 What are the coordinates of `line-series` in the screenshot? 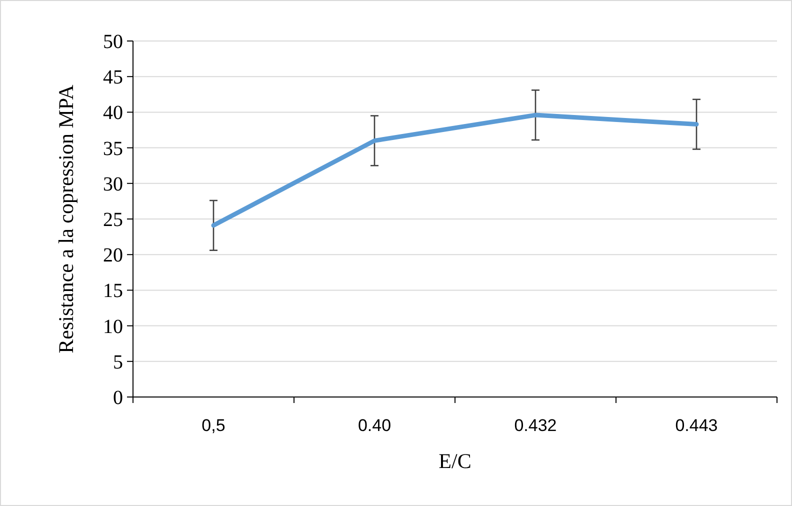 It's located at (455, 170).